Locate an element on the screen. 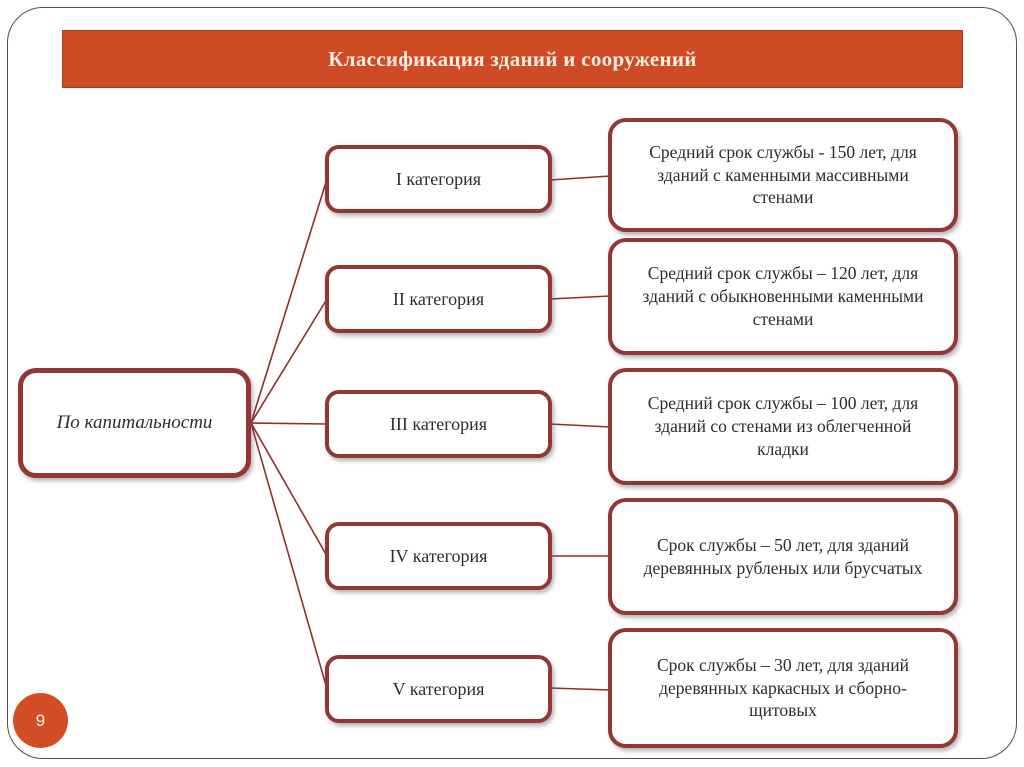 The image size is (1024, 767). root-node-label: По капитальности is located at coordinates (134, 422).